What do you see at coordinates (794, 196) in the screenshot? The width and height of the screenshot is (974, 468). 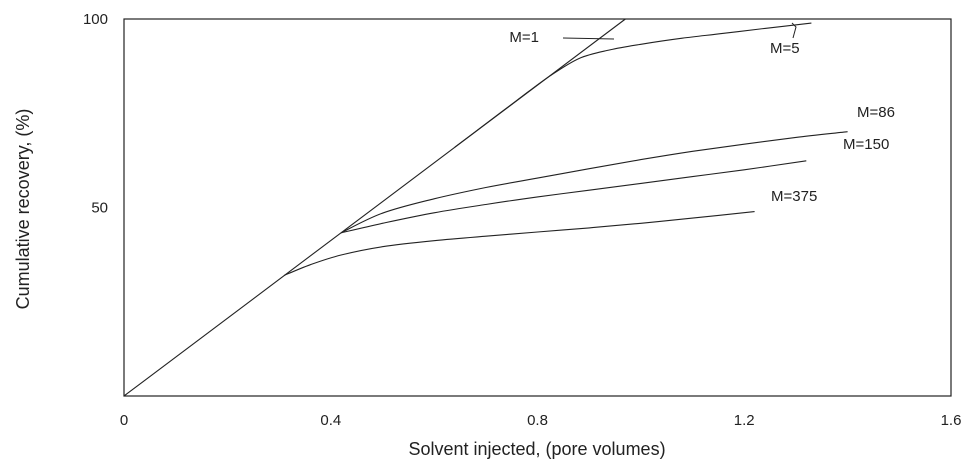 I see `curve-label-m-375: M=375` at bounding box center [794, 196].